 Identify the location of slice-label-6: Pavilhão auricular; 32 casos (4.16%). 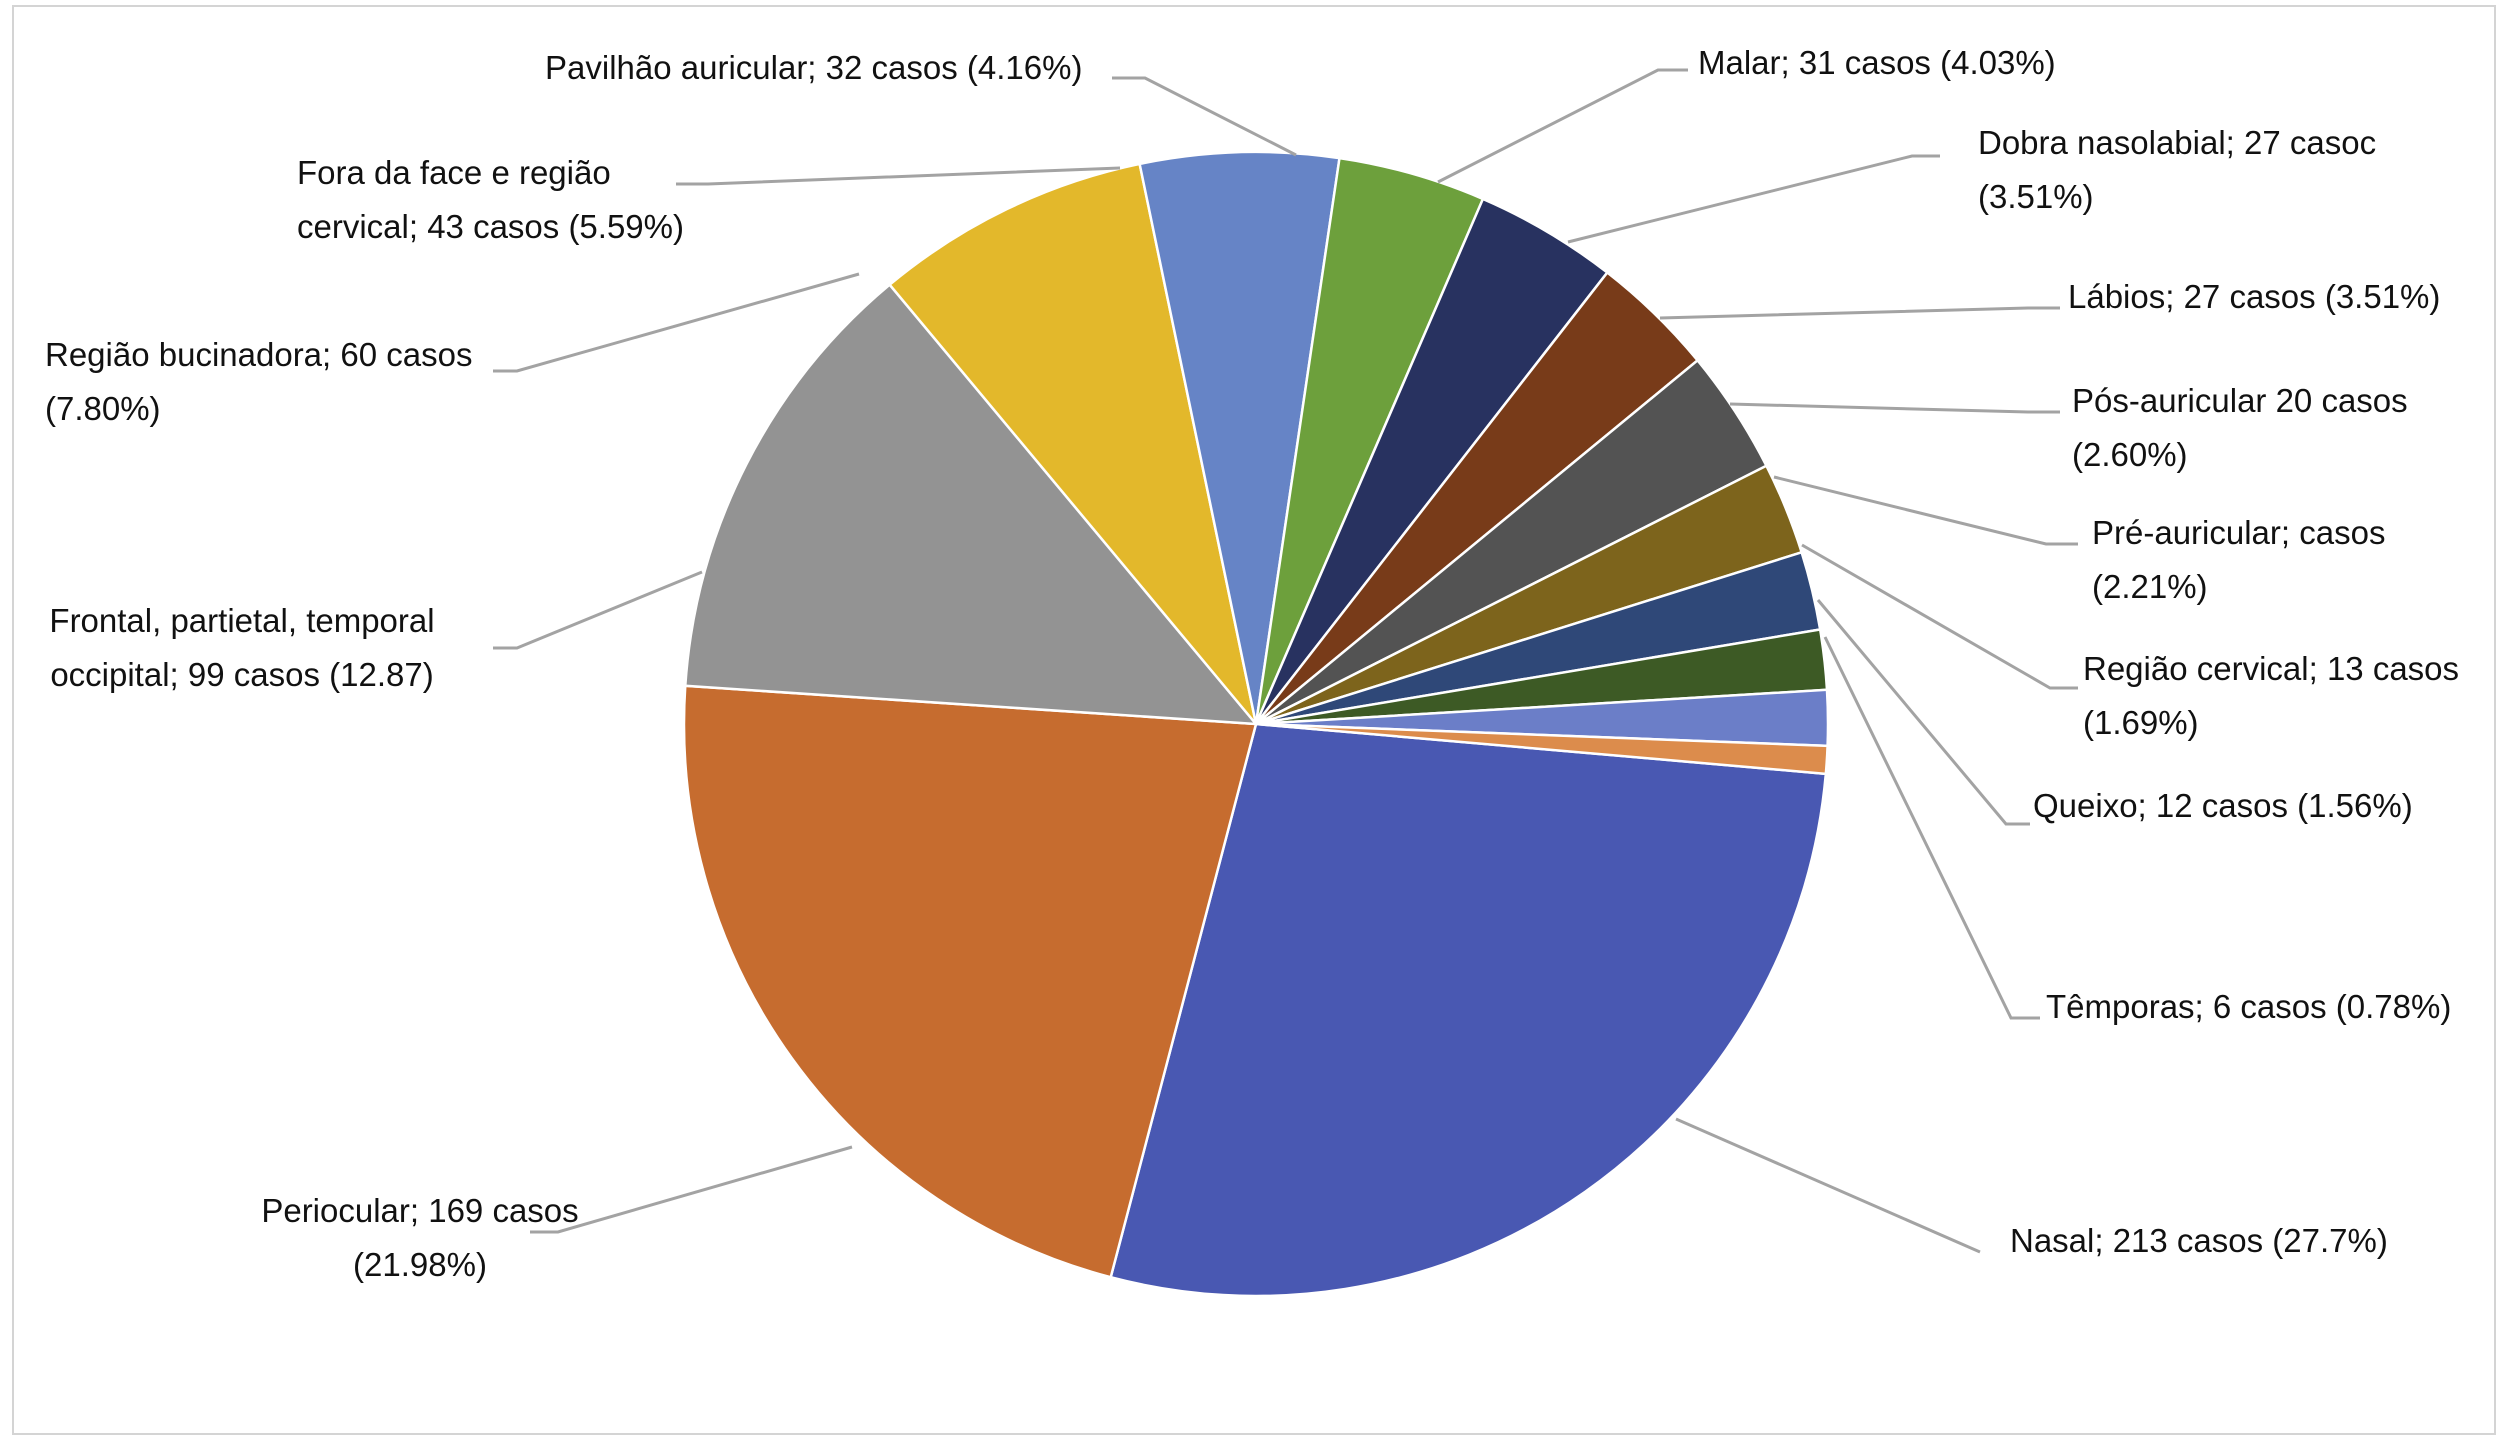
(813, 67).